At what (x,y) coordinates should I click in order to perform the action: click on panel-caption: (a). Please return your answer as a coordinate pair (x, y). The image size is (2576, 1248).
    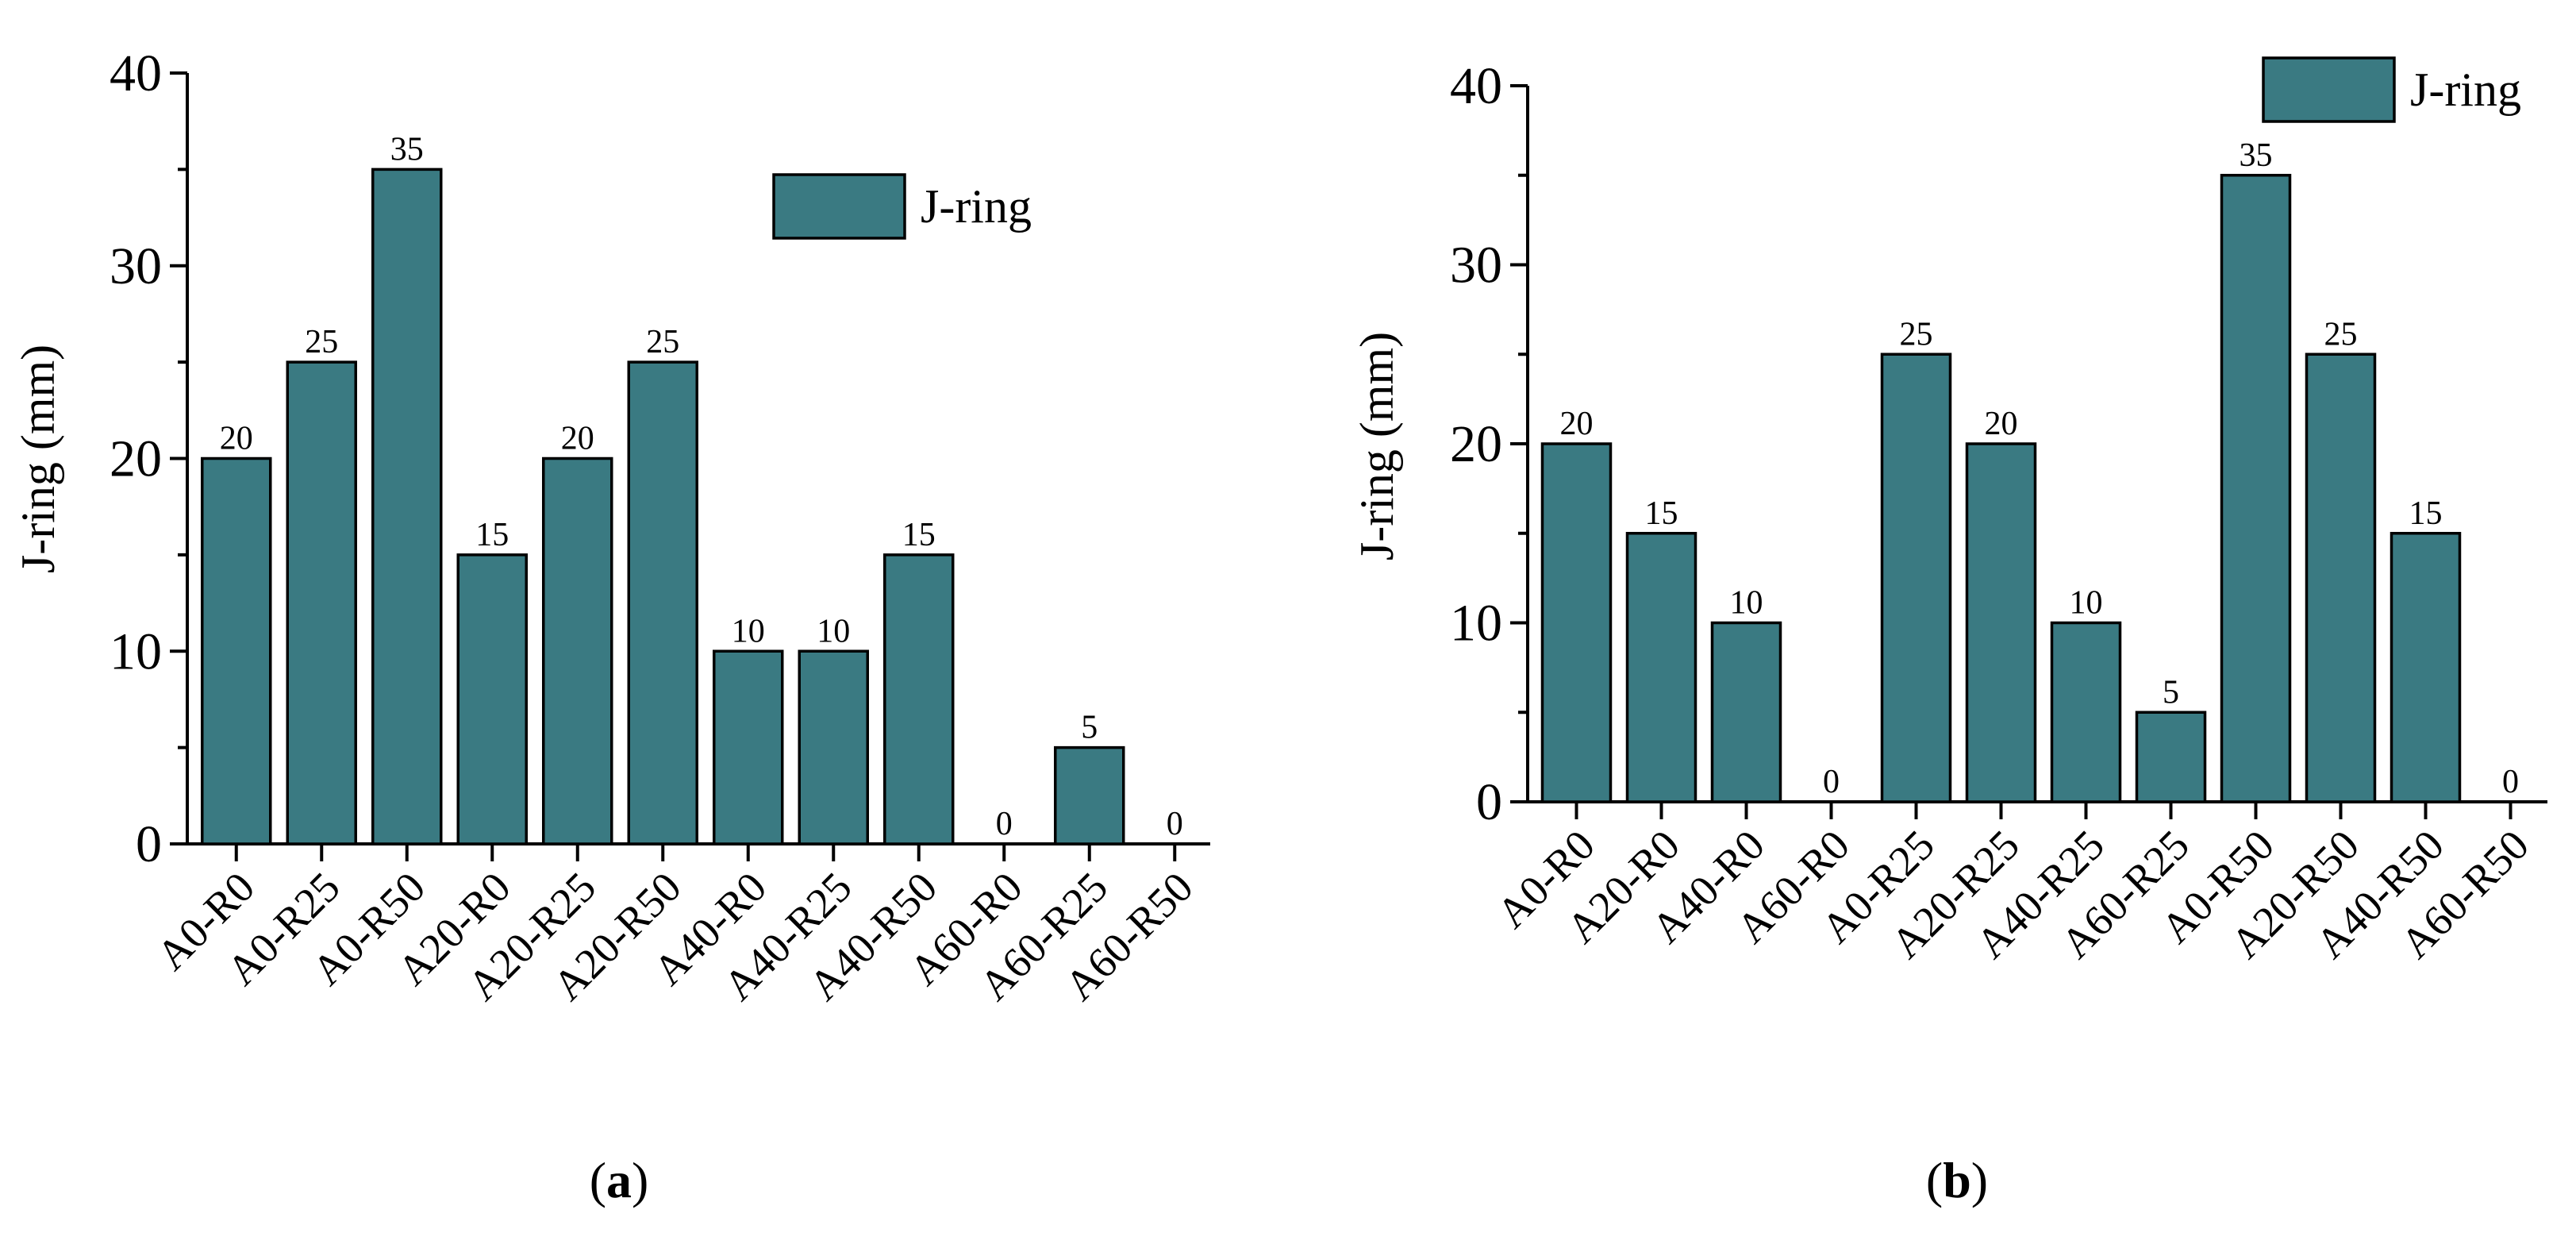
    Looking at the image, I should click on (619, 1180).